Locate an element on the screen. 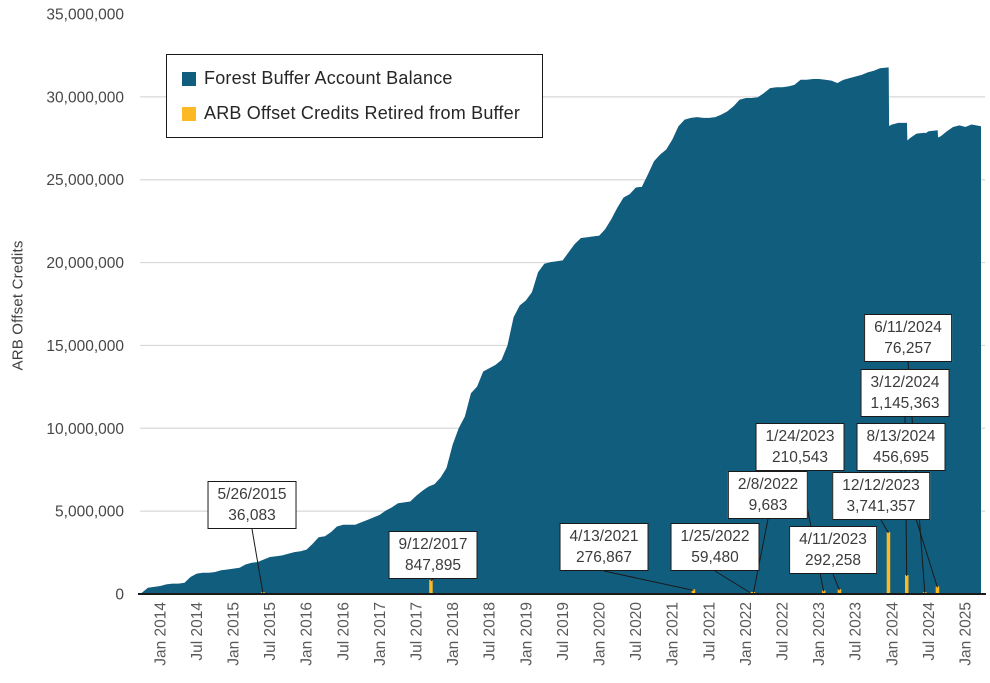 The width and height of the screenshot is (990, 683). y-tick-label: 25,000,000 is located at coordinates (85, 180).